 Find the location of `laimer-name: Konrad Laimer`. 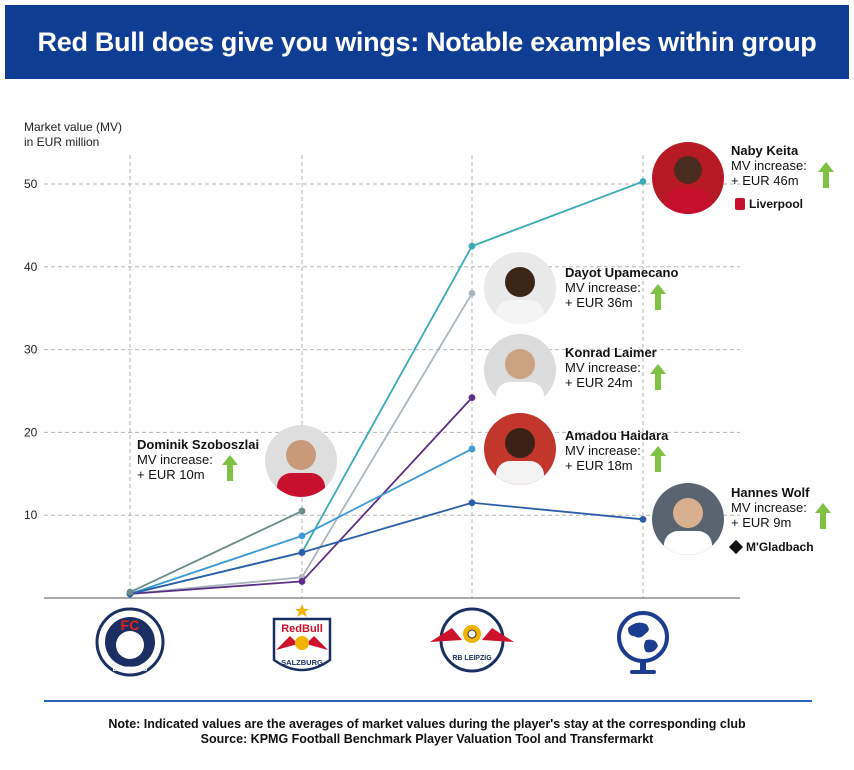

laimer-name: Konrad Laimer is located at coordinates (611, 352).